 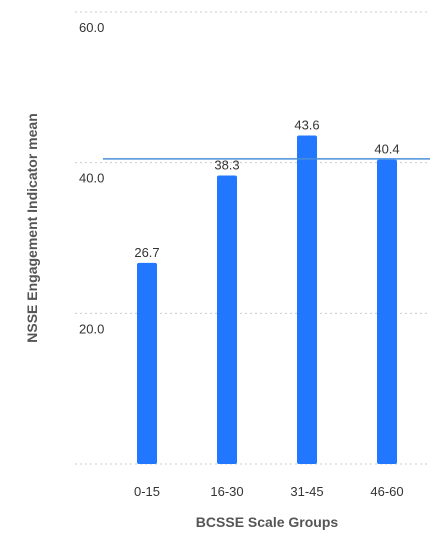 What do you see at coordinates (226, 491) in the screenshot?
I see `x-tick-label: 16-30` at bounding box center [226, 491].